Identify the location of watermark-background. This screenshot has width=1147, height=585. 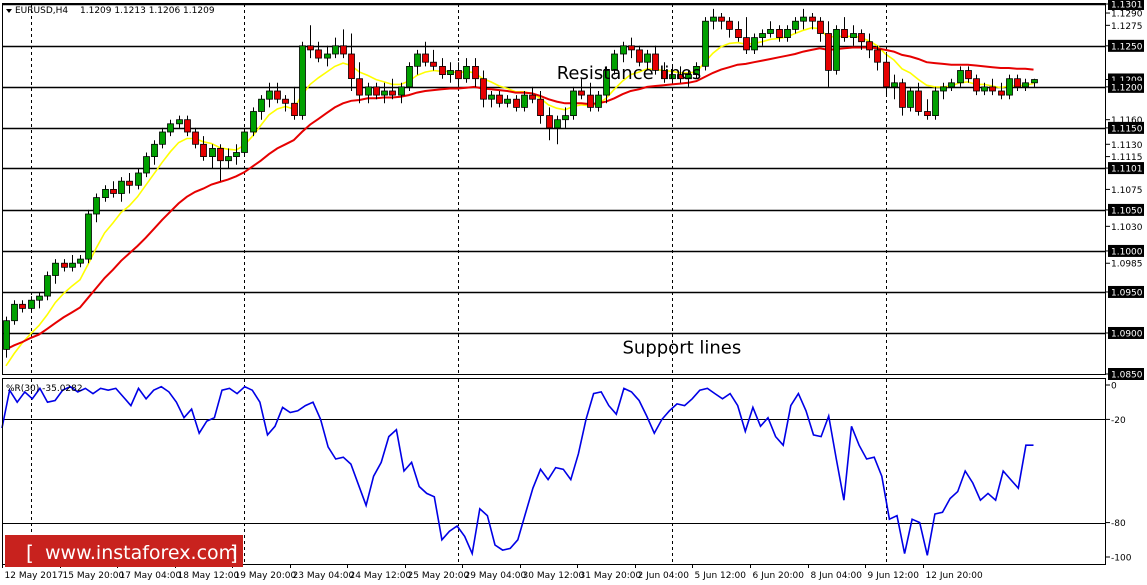
(124, 551).